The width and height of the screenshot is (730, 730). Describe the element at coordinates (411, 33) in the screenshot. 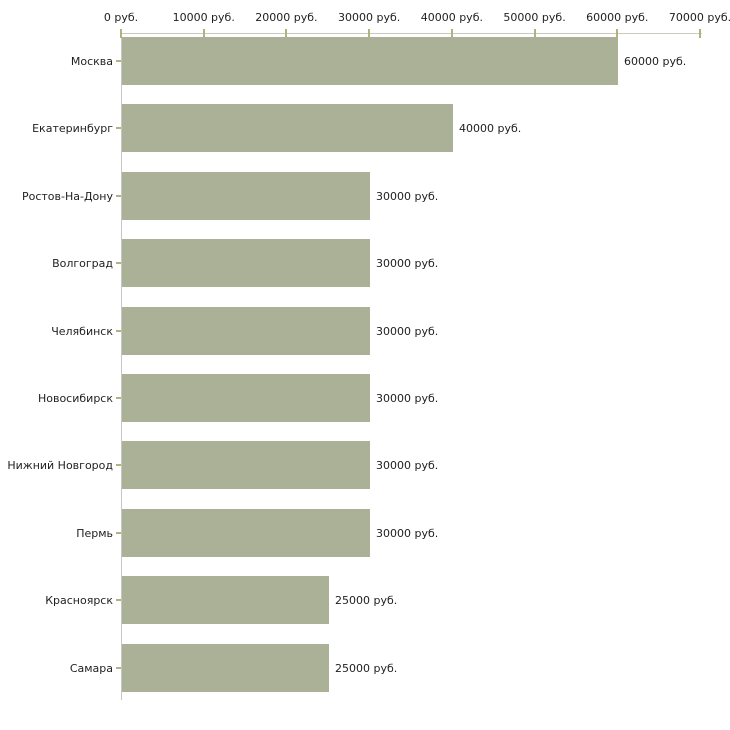

I see `x-axis-line` at that location.